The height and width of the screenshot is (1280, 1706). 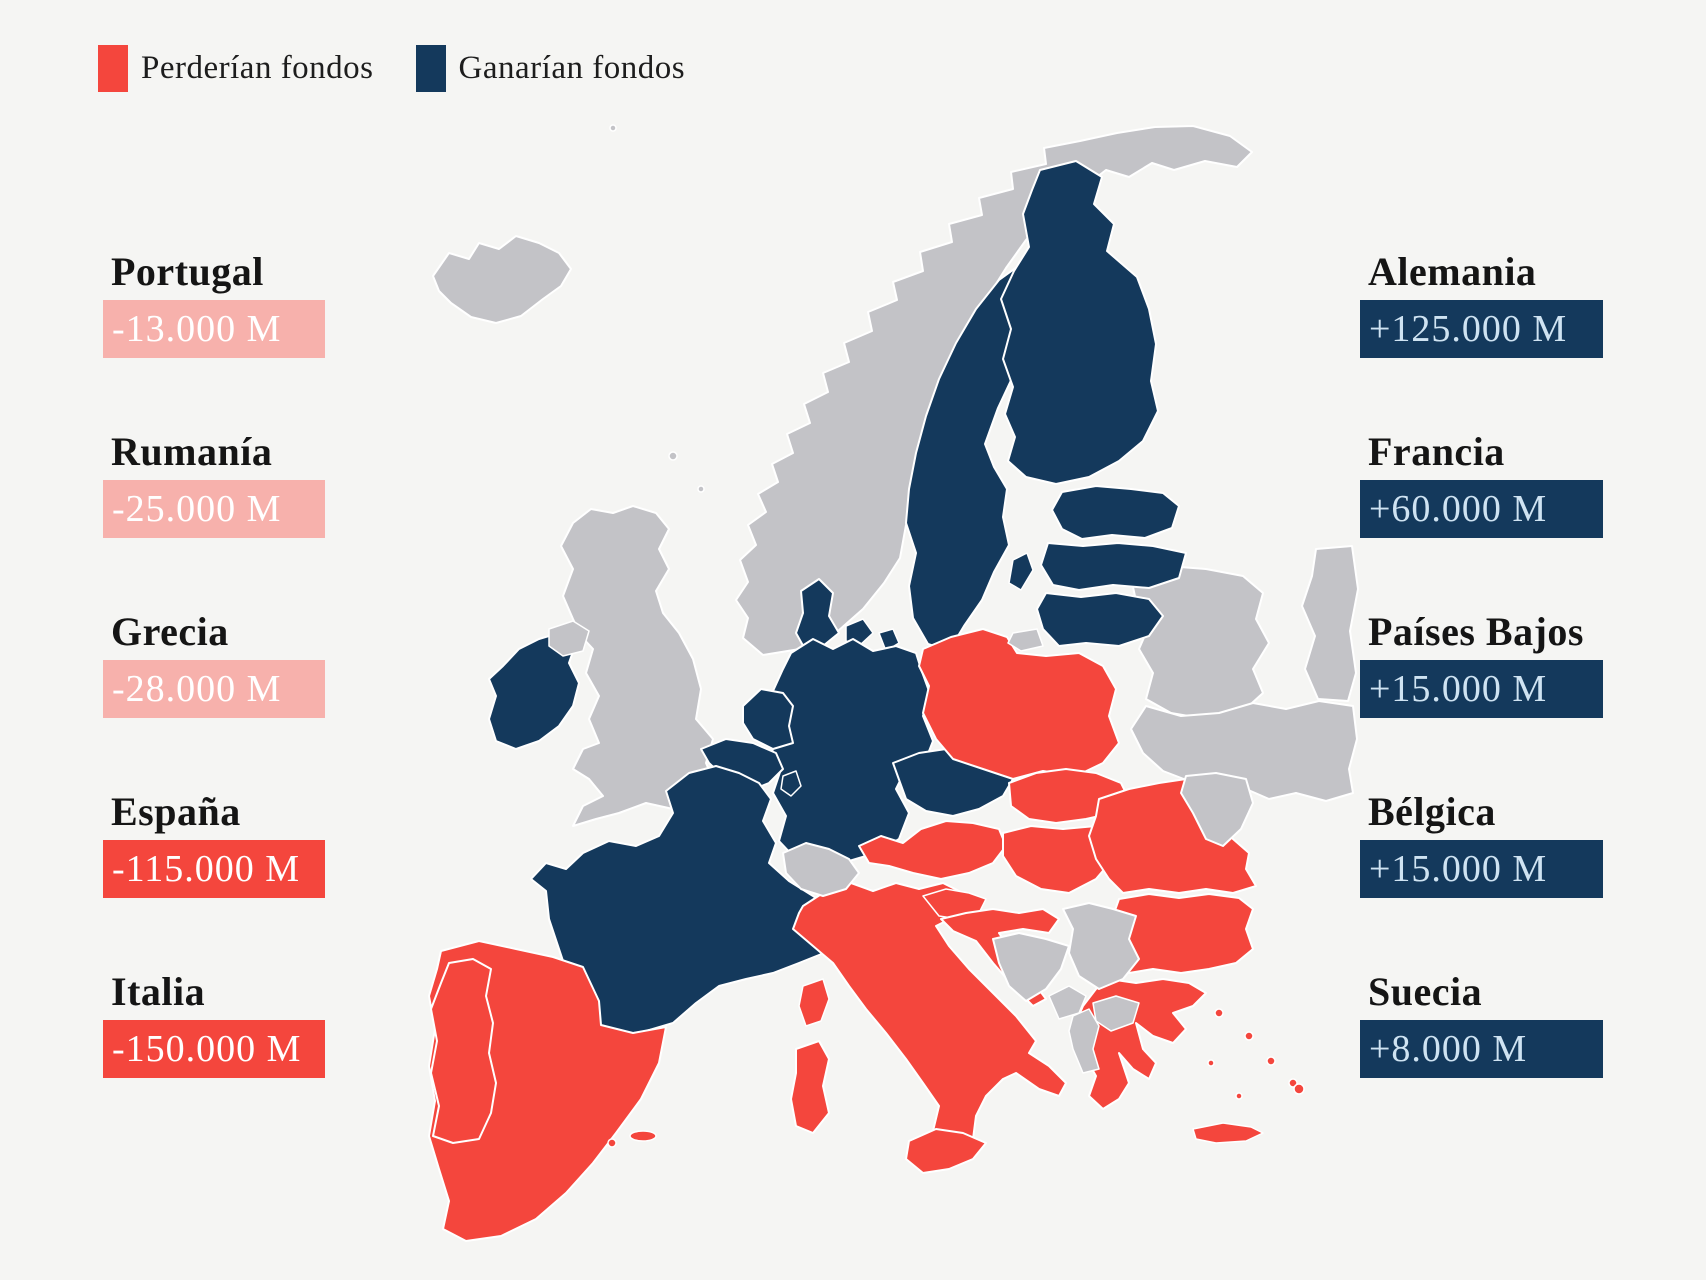 I want to click on lose-color-swatch, so click(x=113, y=68).